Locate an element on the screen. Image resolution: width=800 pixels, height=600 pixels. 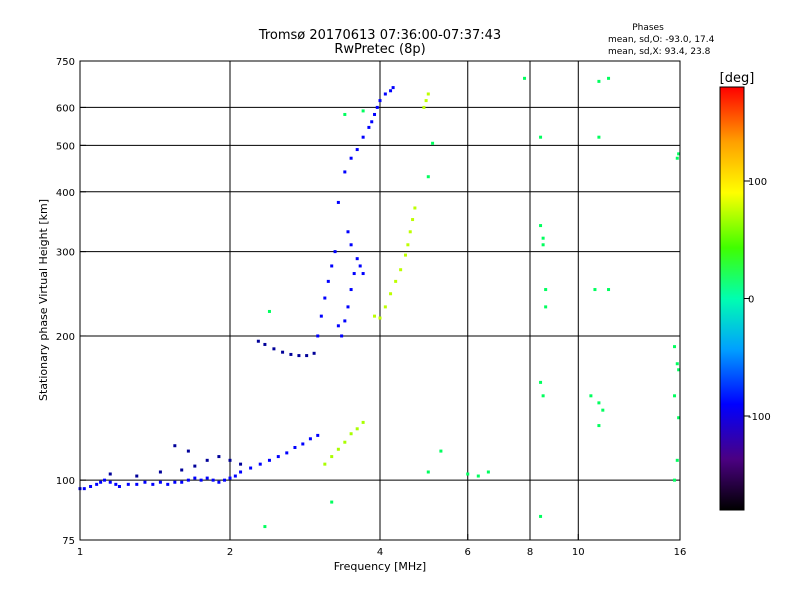
y-tick-label: 500 is located at coordinates (65, 146).